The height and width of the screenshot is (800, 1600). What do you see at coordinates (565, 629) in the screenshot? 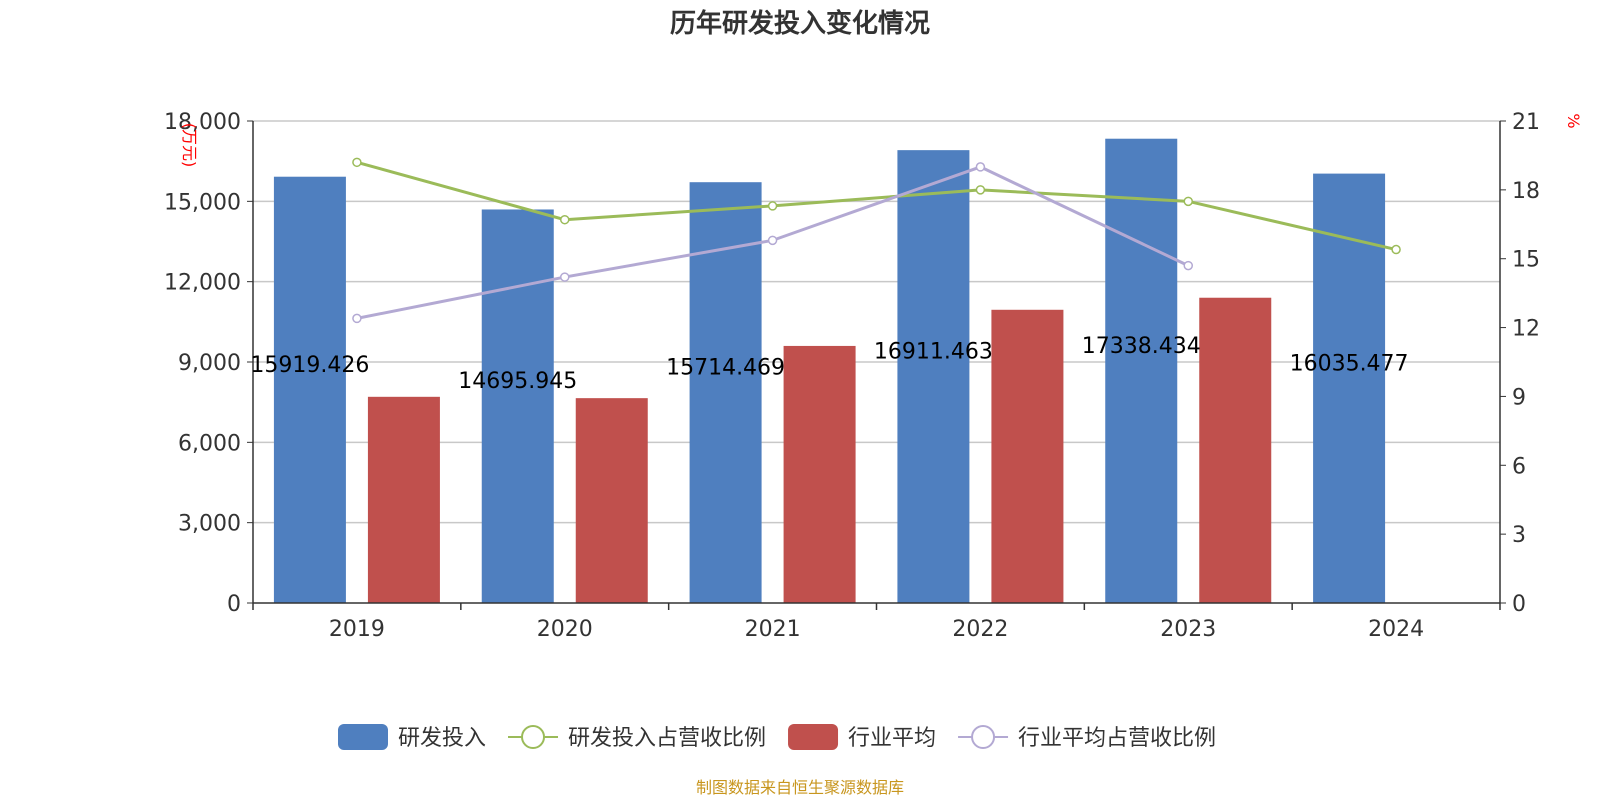
I see `x-axis-tick-label: 2020` at bounding box center [565, 629].